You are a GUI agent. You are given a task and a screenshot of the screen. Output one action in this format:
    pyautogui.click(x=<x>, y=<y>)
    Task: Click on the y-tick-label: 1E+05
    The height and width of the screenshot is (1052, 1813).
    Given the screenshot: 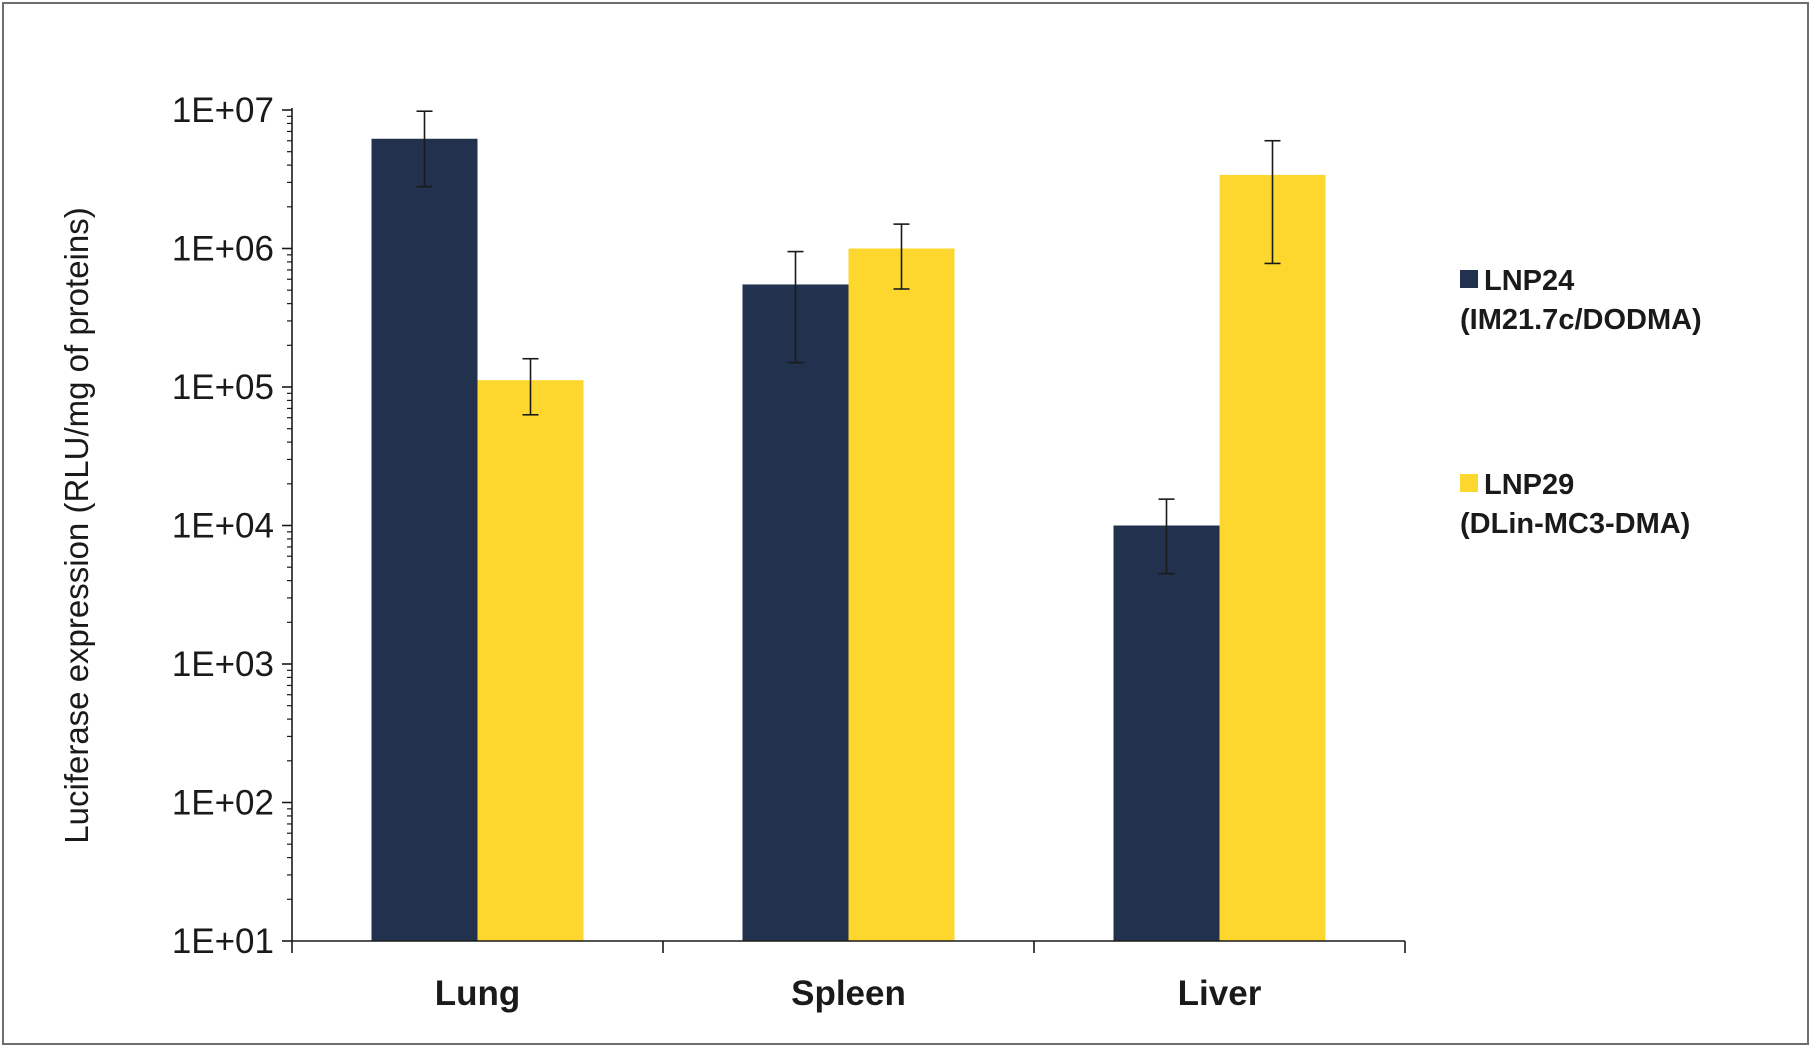 What is the action you would take?
    pyautogui.click(x=223, y=387)
    